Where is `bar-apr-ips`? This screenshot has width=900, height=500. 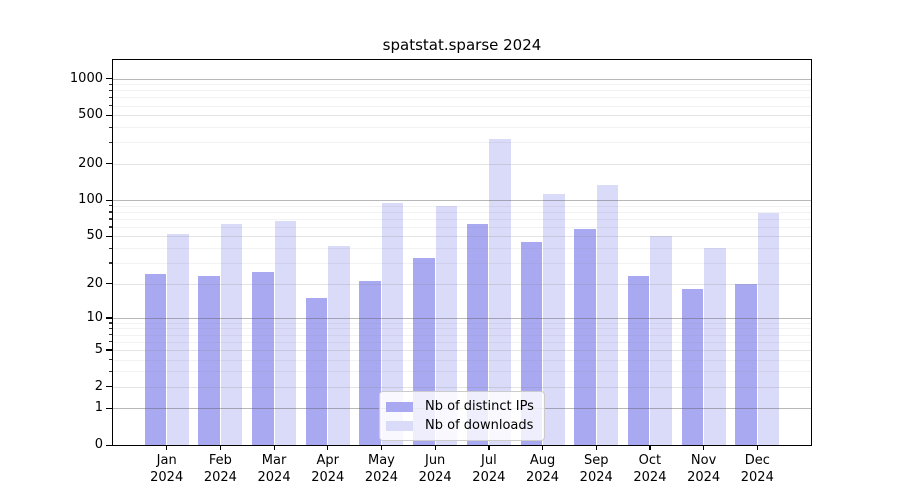 bar-apr-ips is located at coordinates (316, 371).